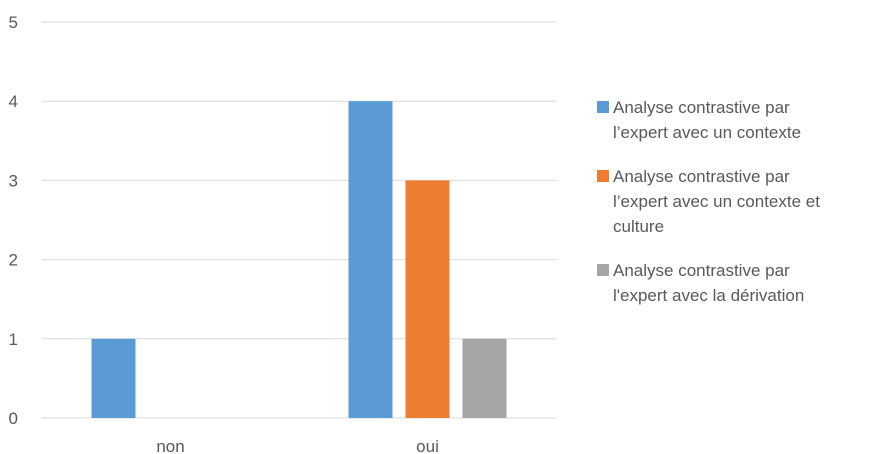 Image resolution: width=874 pixels, height=454 pixels. I want to click on y-tick-label: 4, so click(13, 101).